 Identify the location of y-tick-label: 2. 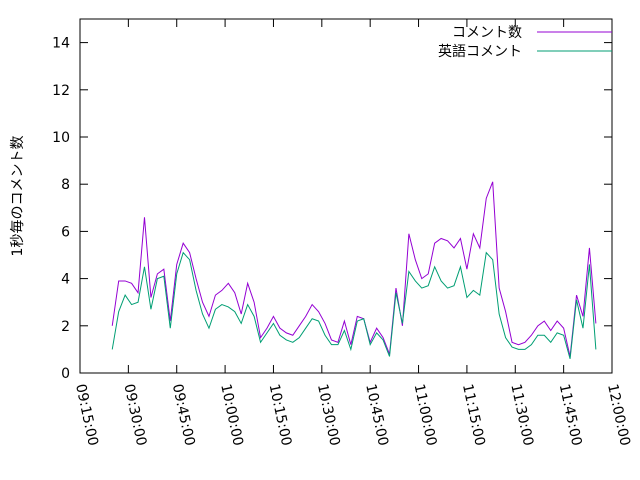
(65, 327).